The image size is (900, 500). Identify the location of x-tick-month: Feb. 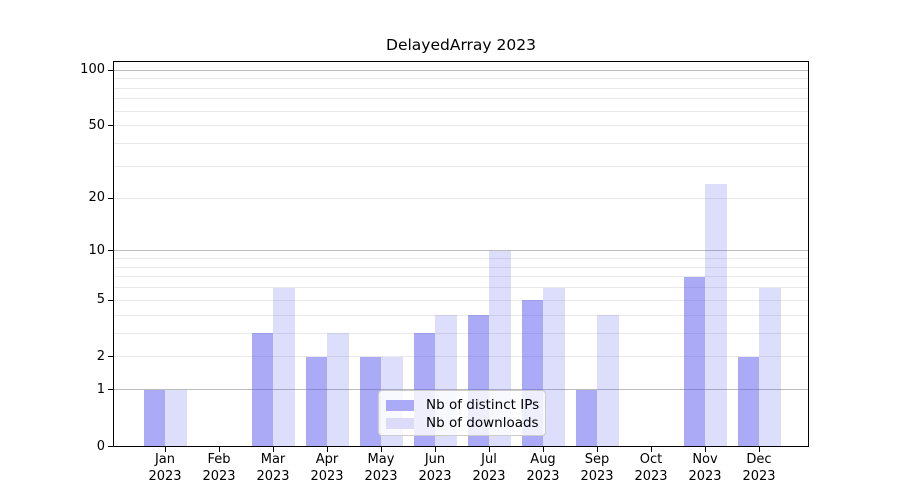
(219, 459).